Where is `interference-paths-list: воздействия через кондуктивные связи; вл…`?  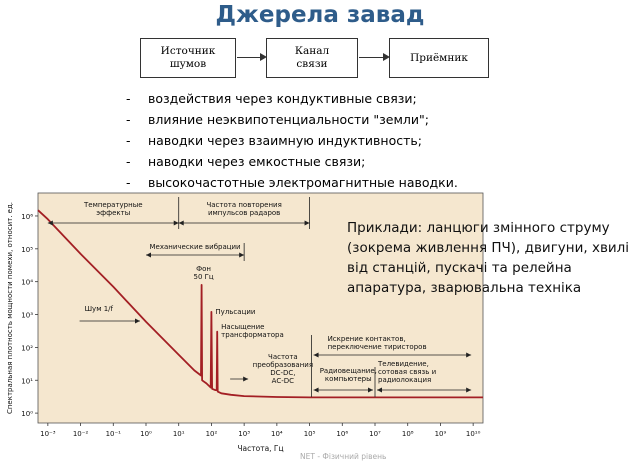 interference-paths-list: воздействия через кондуктивные связи; вл… is located at coordinates (292, 140).